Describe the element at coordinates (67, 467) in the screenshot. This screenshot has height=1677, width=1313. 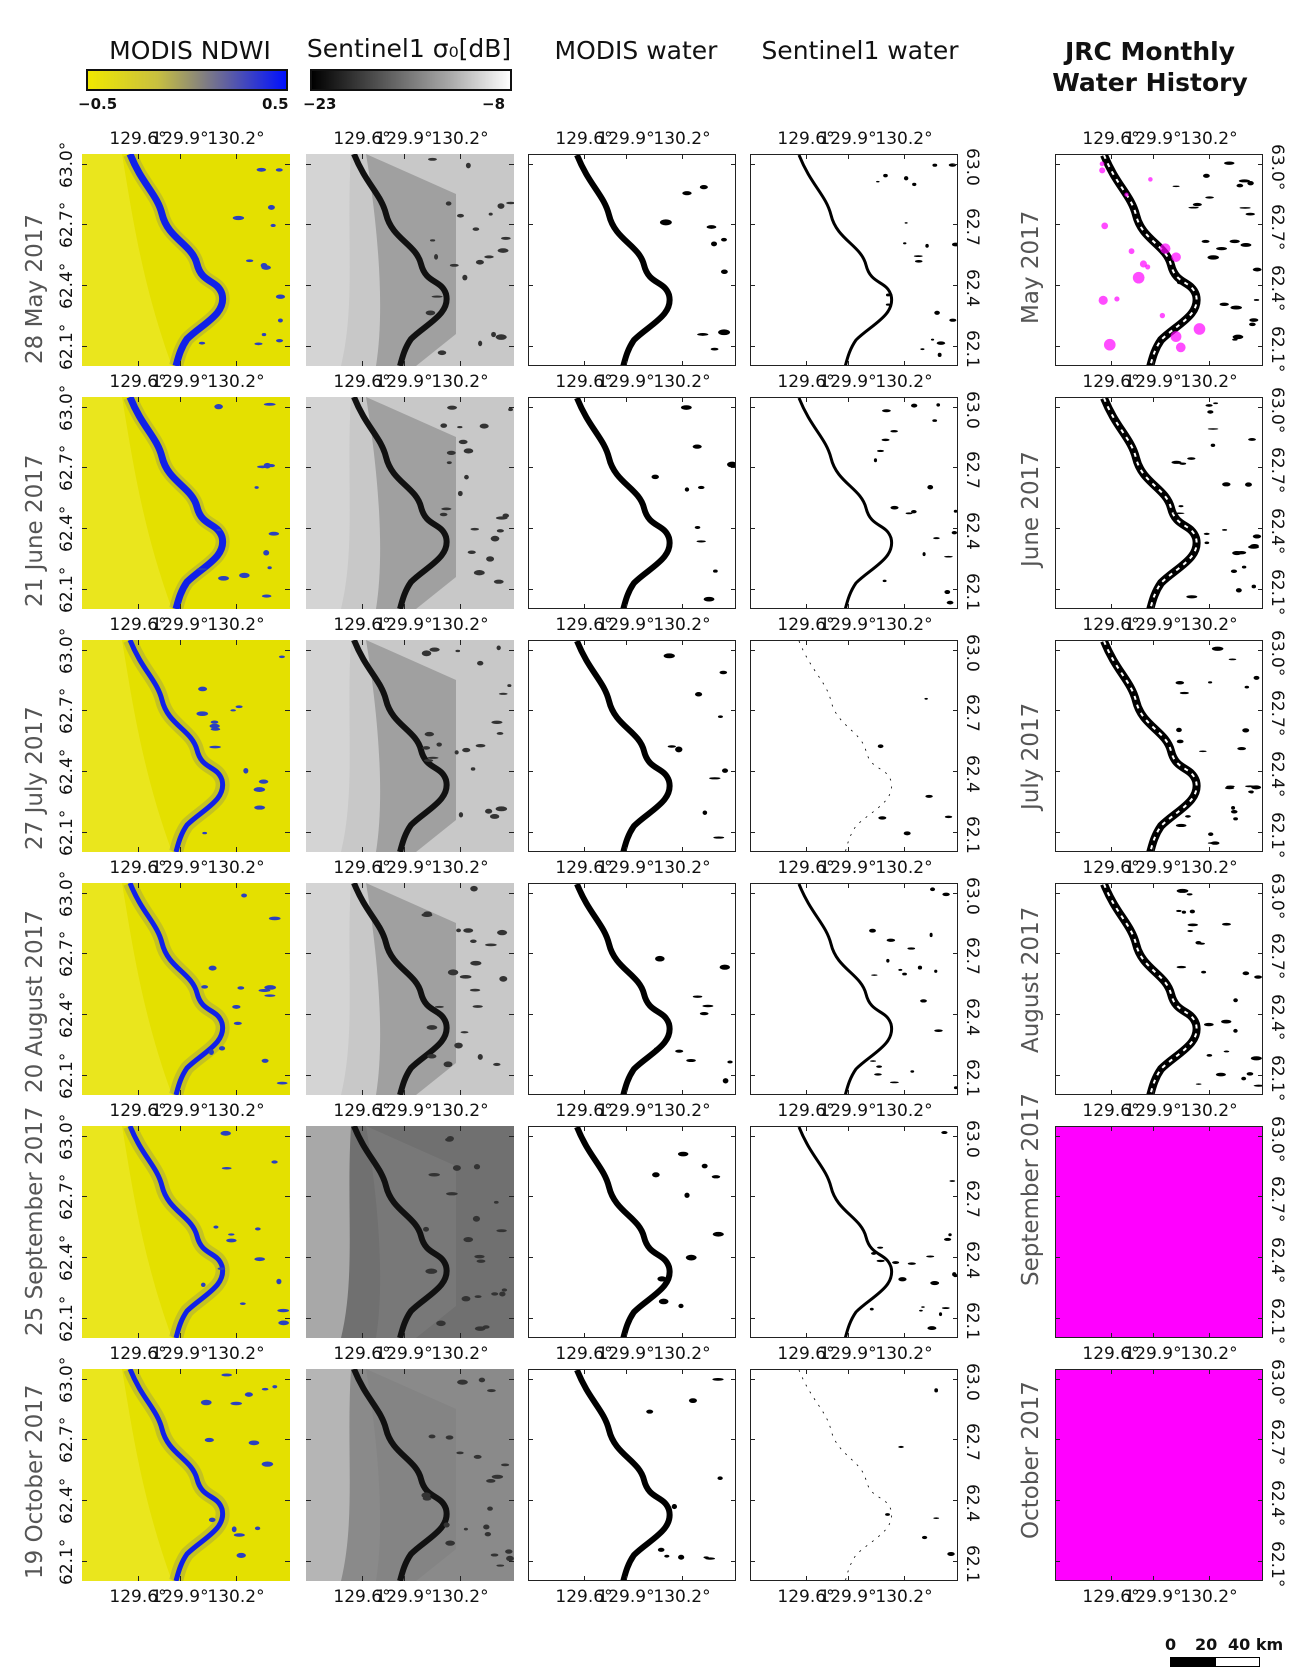
I see `y-tick-label-left: 62.7°` at that location.